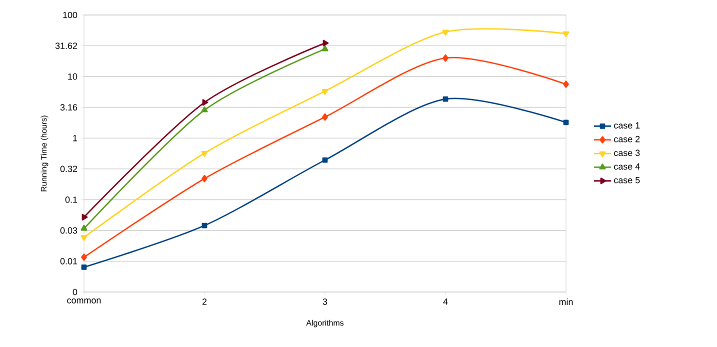 This screenshot has width=717, height=347. Describe the element at coordinates (445, 301) in the screenshot. I see `x-tick-label: 4` at that location.